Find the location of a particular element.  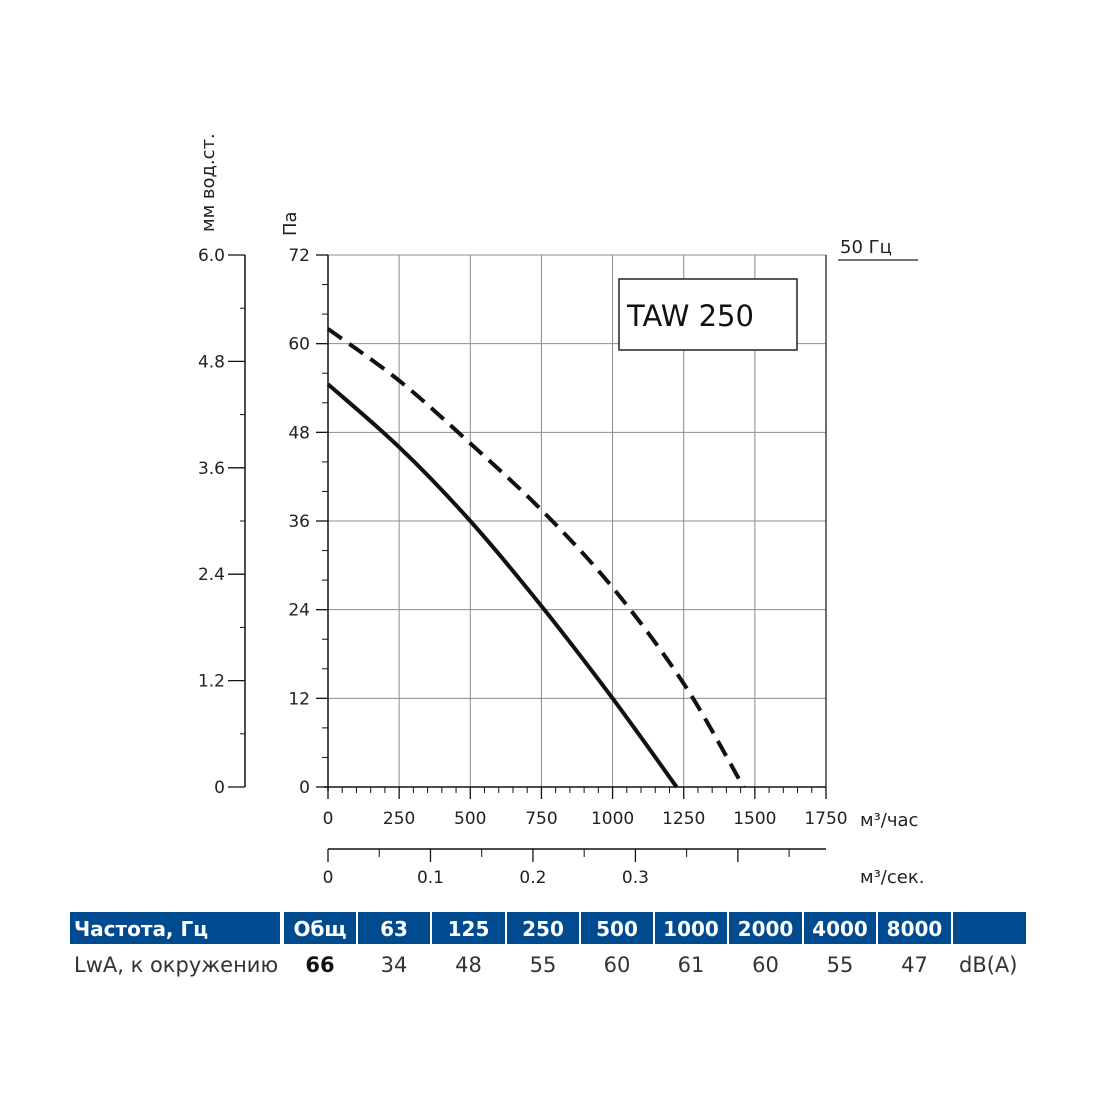

table-value-cell: 48 is located at coordinates (468, 965).